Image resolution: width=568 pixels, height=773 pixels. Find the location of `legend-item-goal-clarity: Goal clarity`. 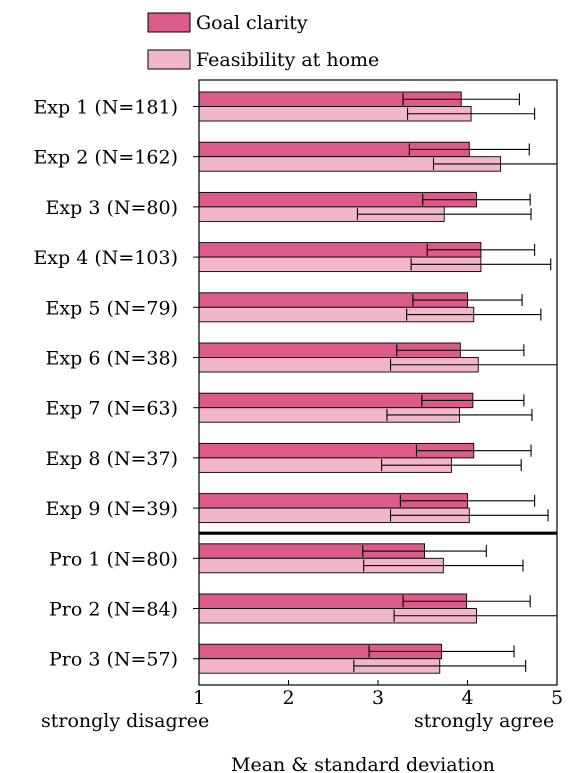

legend-item-goal-clarity: Goal clarity is located at coordinates (227, 23).